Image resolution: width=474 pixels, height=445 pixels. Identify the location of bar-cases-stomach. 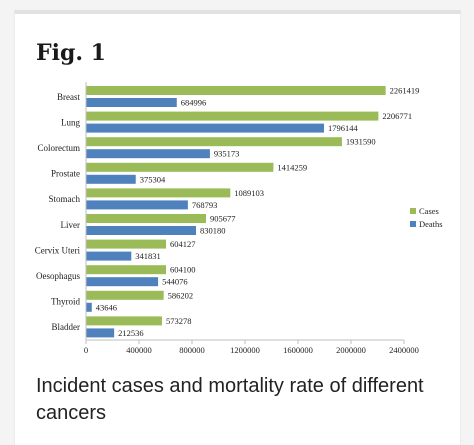
(158, 193).